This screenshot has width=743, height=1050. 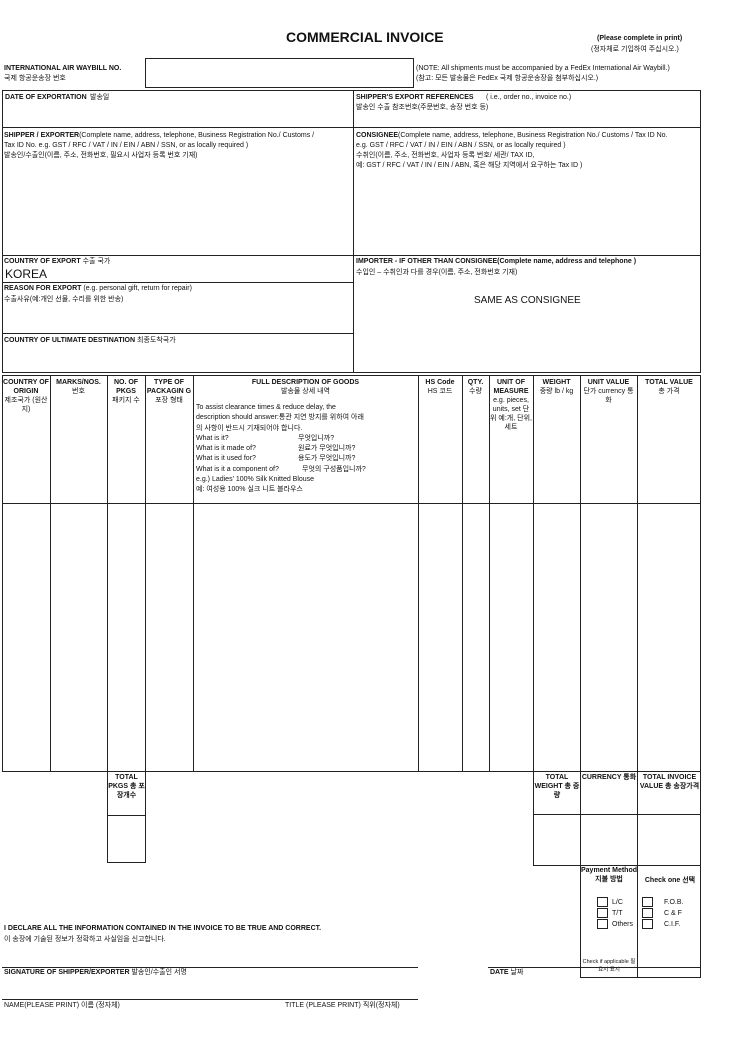 What do you see at coordinates (507, 78) in the screenshot?
I see `waybill-note-ko: (참고: 모든 발송물은 FedEx 국제 항공운송장을 첨부하십시오.)` at bounding box center [507, 78].